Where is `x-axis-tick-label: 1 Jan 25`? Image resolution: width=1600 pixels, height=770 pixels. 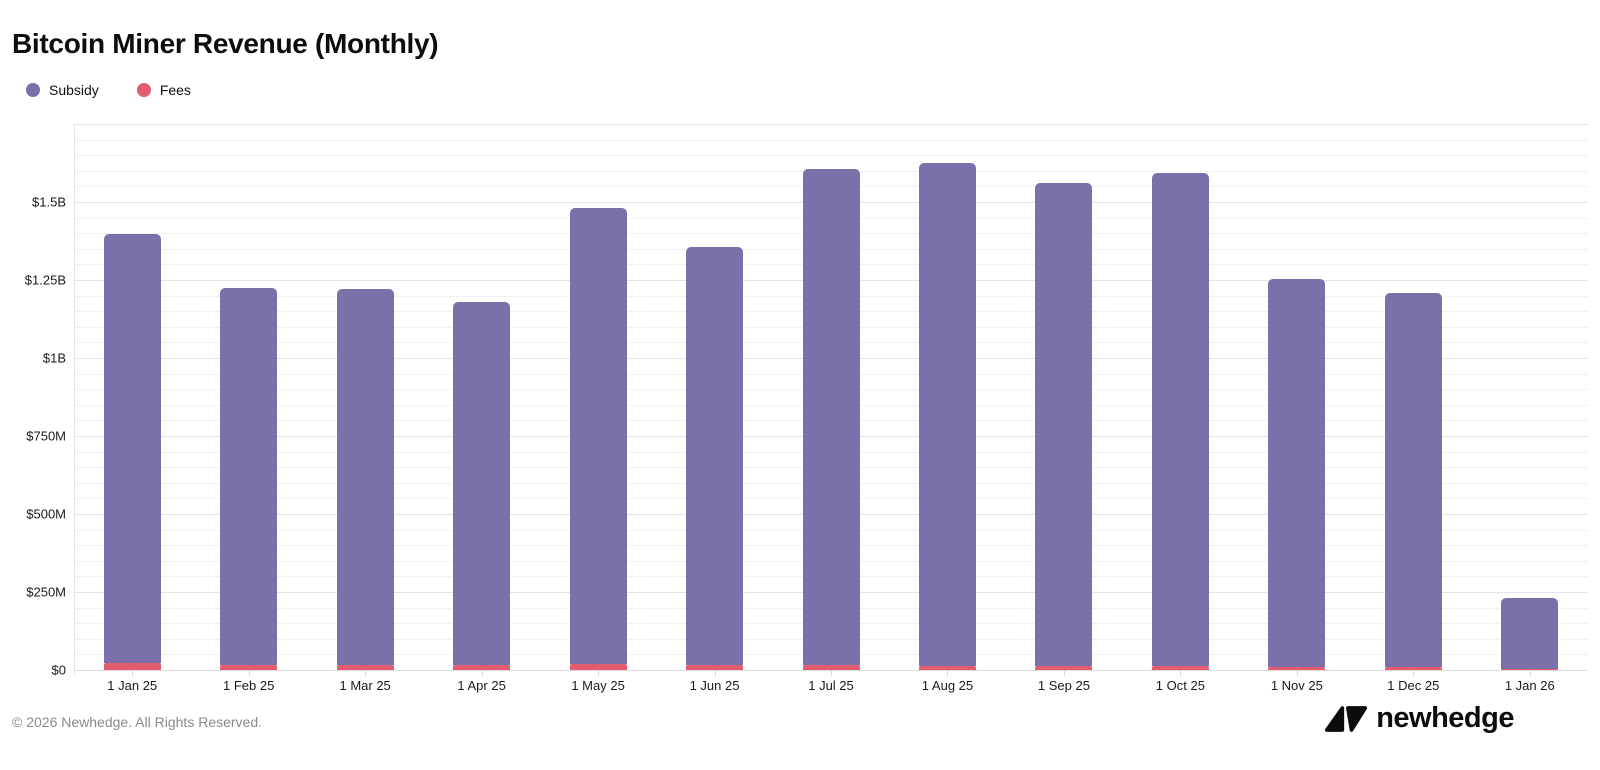 x-axis-tick-label: 1 Jan 25 is located at coordinates (132, 685).